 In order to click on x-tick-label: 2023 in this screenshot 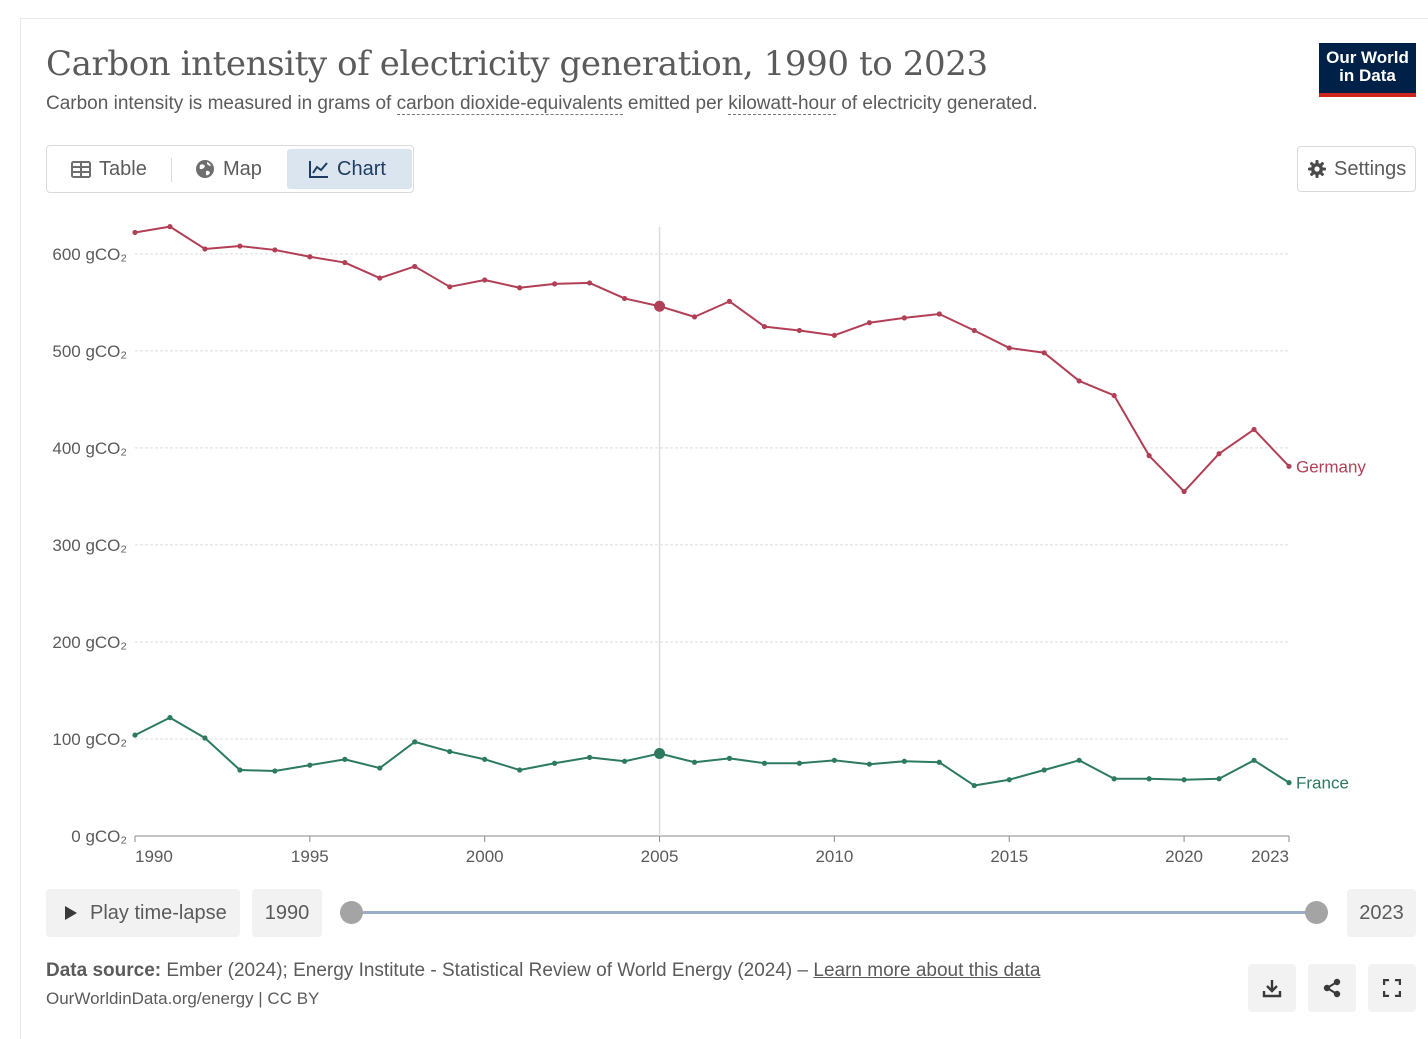, I will do `click(1270, 856)`.